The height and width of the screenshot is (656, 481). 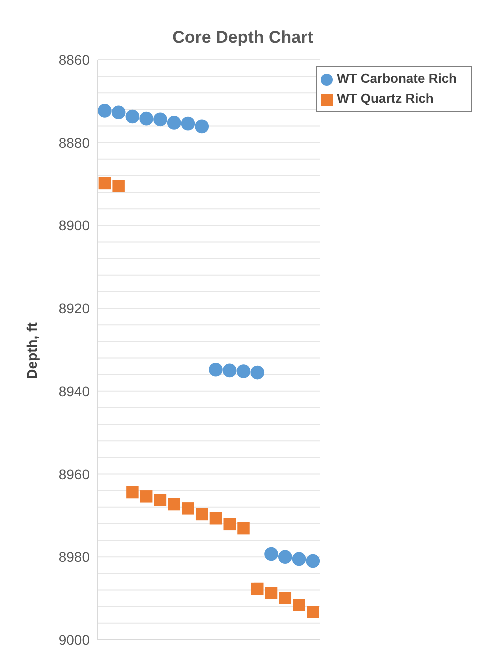 What do you see at coordinates (74, 226) in the screenshot?
I see `y-tick-label: 8900` at bounding box center [74, 226].